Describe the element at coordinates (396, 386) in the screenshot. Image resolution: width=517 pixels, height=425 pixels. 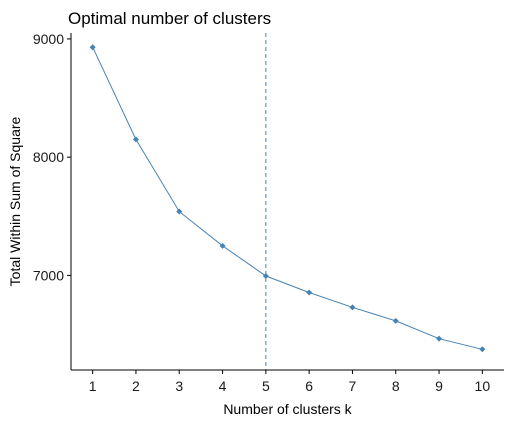
I see `x-tick-label: 8` at that location.